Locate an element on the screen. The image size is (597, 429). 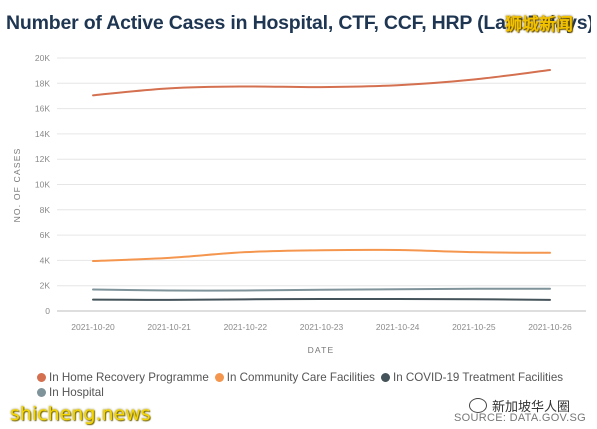
series-line-in-home-recovery-programme is located at coordinates (321, 83).